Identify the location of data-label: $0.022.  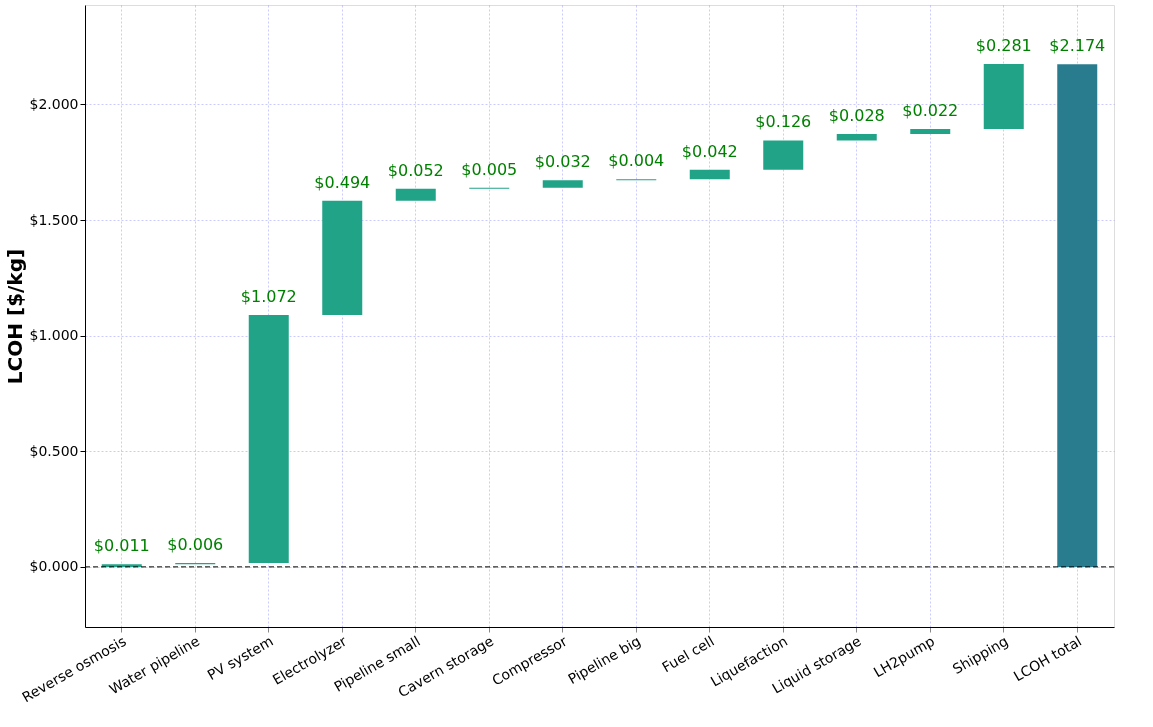
(930, 110).